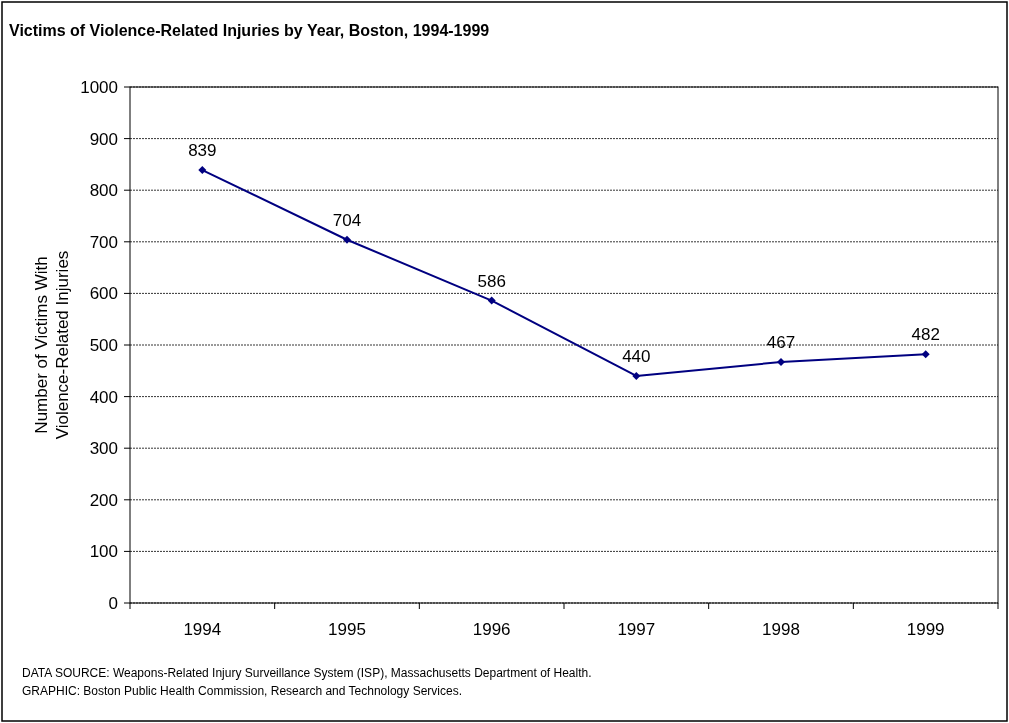 This screenshot has height=723, width=1009. Describe the element at coordinates (52, 345) in the screenshot. I see `y-axis-title: Number of Victims With Violence-Related Injuries` at that location.